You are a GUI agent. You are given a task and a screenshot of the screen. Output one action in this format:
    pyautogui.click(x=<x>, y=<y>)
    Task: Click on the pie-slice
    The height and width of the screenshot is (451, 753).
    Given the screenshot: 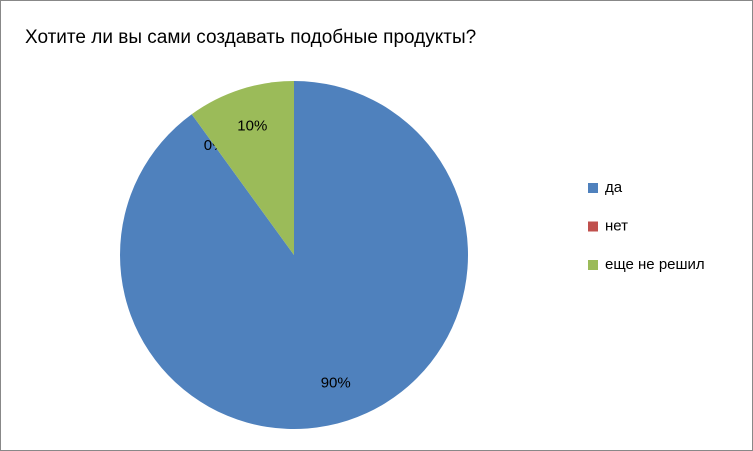 What is the action you would take?
    pyautogui.click(x=242, y=168)
    